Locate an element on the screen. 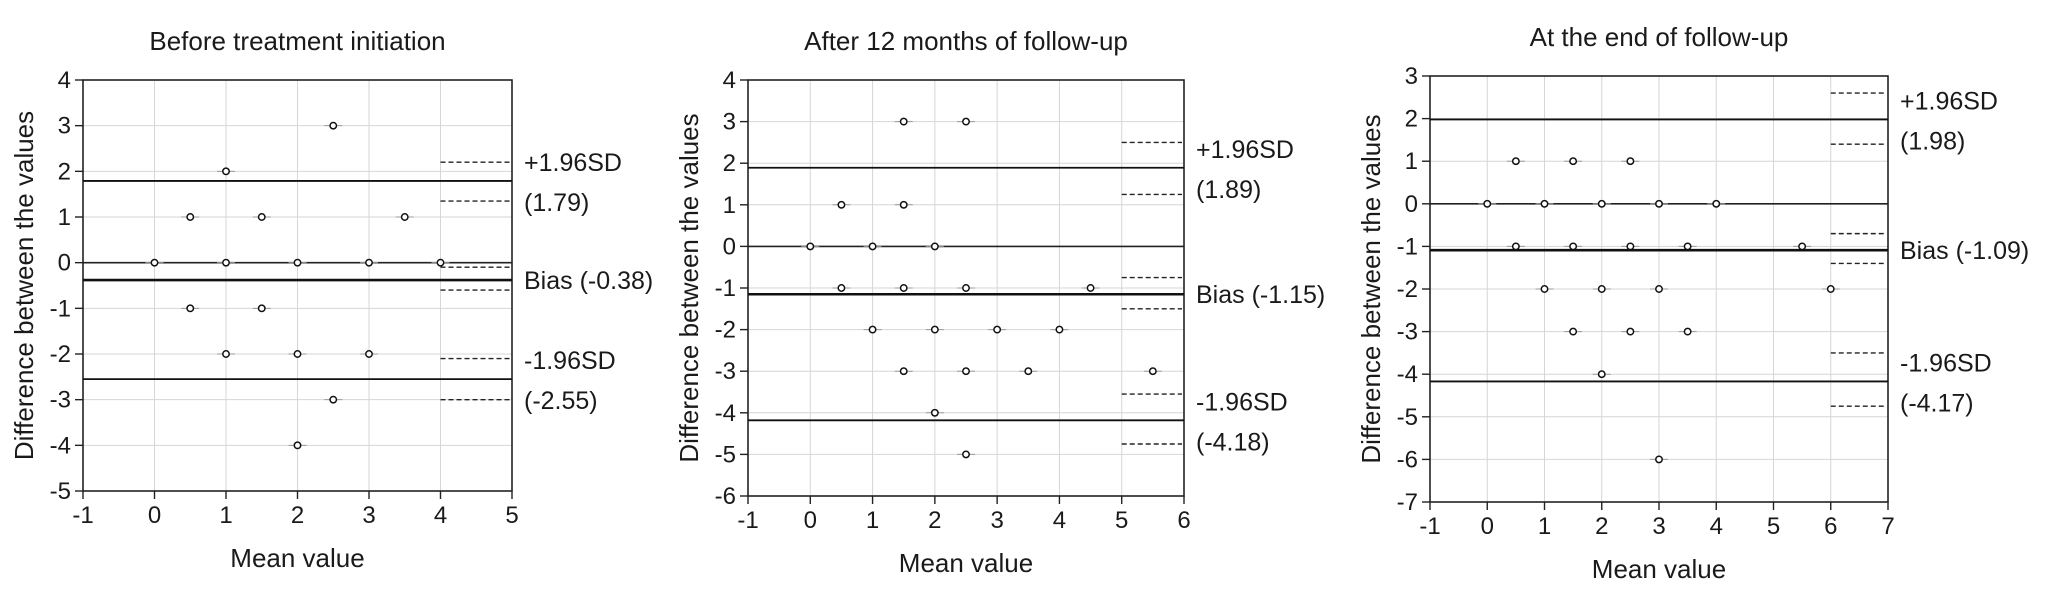  line-value-label: (-2.55) is located at coordinates (561, 401).